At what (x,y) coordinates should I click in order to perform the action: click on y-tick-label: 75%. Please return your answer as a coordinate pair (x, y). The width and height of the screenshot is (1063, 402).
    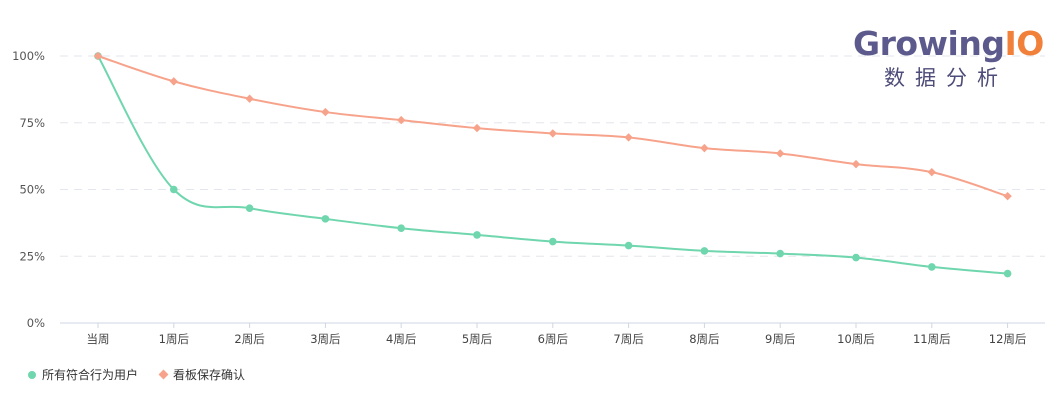
    Looking at the image, I should click on (32, 123).